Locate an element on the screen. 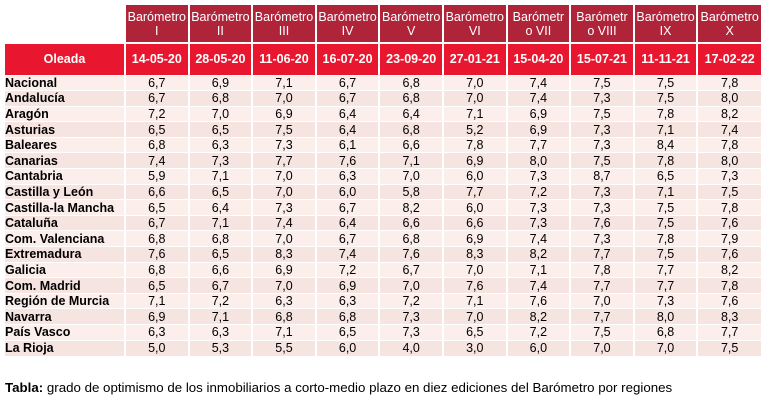  region-name: Región de Murcia is located at coordinates (65, 300).